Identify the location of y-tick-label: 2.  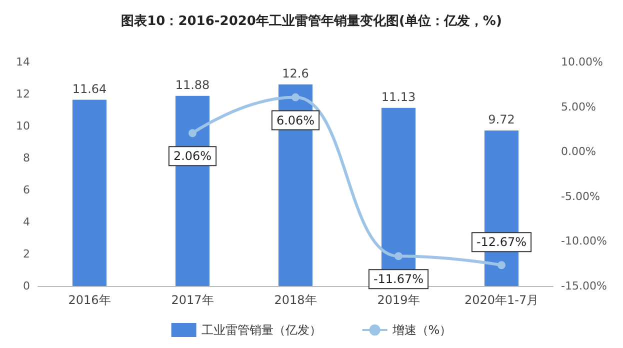
(26, 254).